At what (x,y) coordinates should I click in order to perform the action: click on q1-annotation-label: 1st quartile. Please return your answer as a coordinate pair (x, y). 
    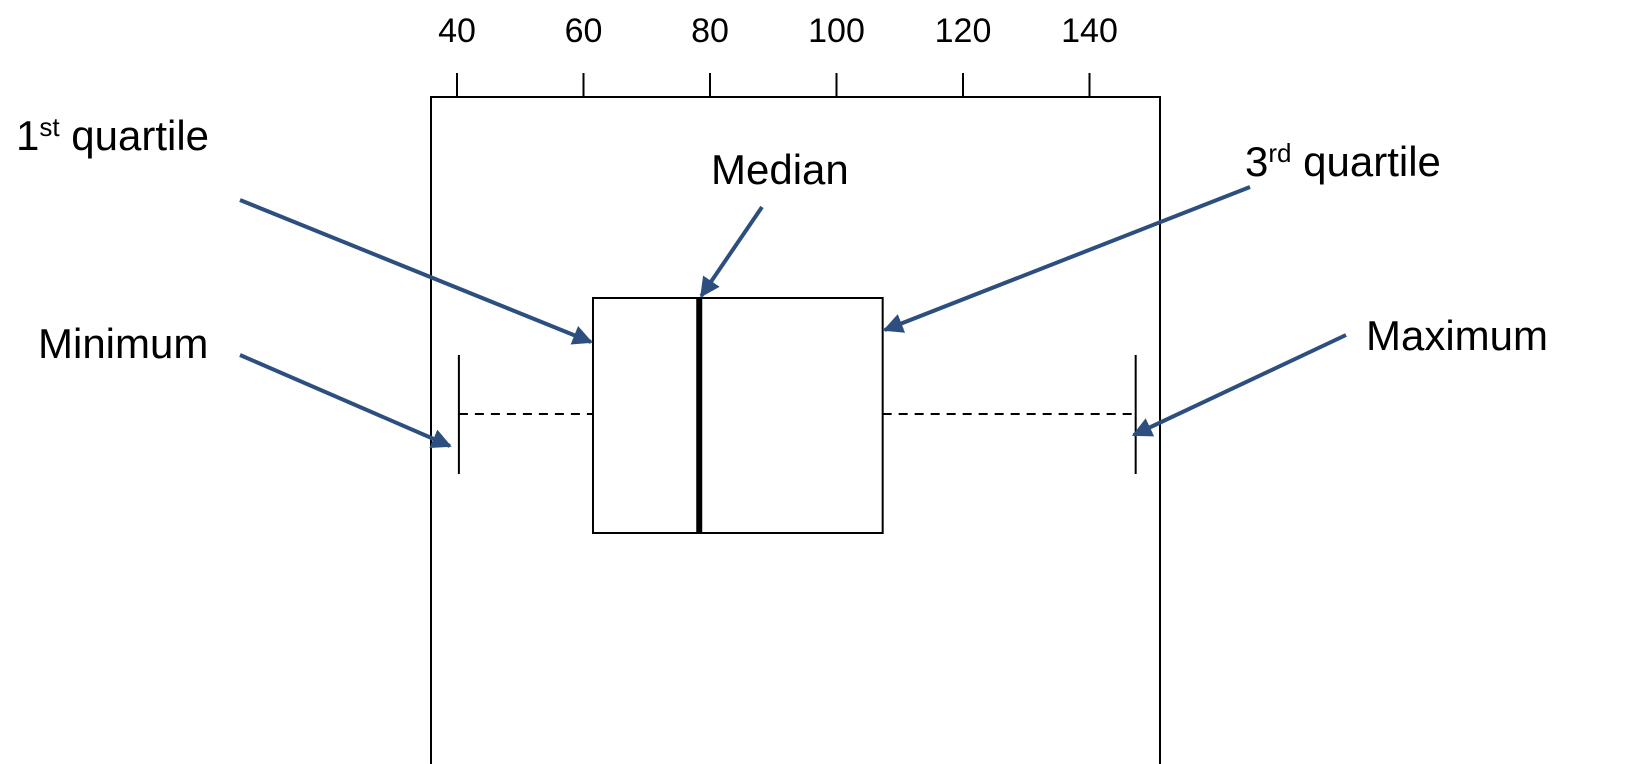
    Looking at the image, I should click on (112, 135).